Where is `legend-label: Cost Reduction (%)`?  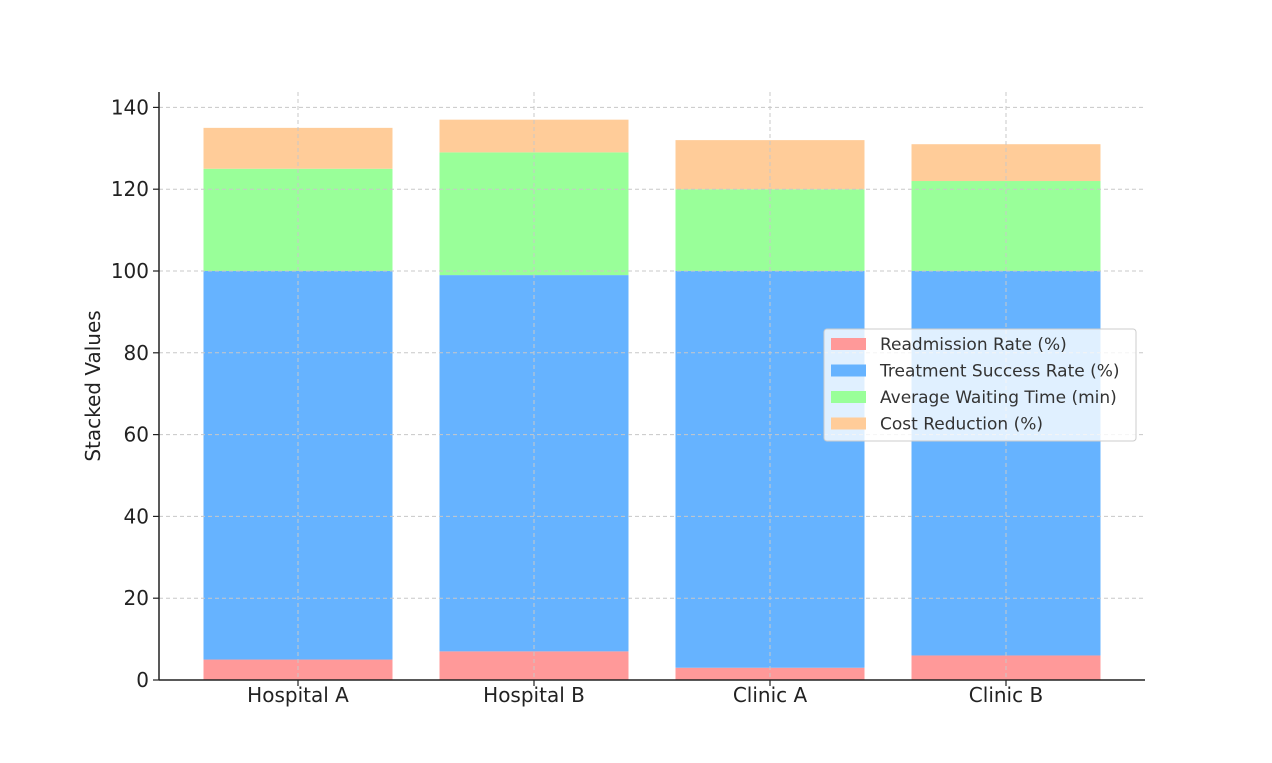
legend-label: Cost Reduction (%) is located at coordinates (961, 425).